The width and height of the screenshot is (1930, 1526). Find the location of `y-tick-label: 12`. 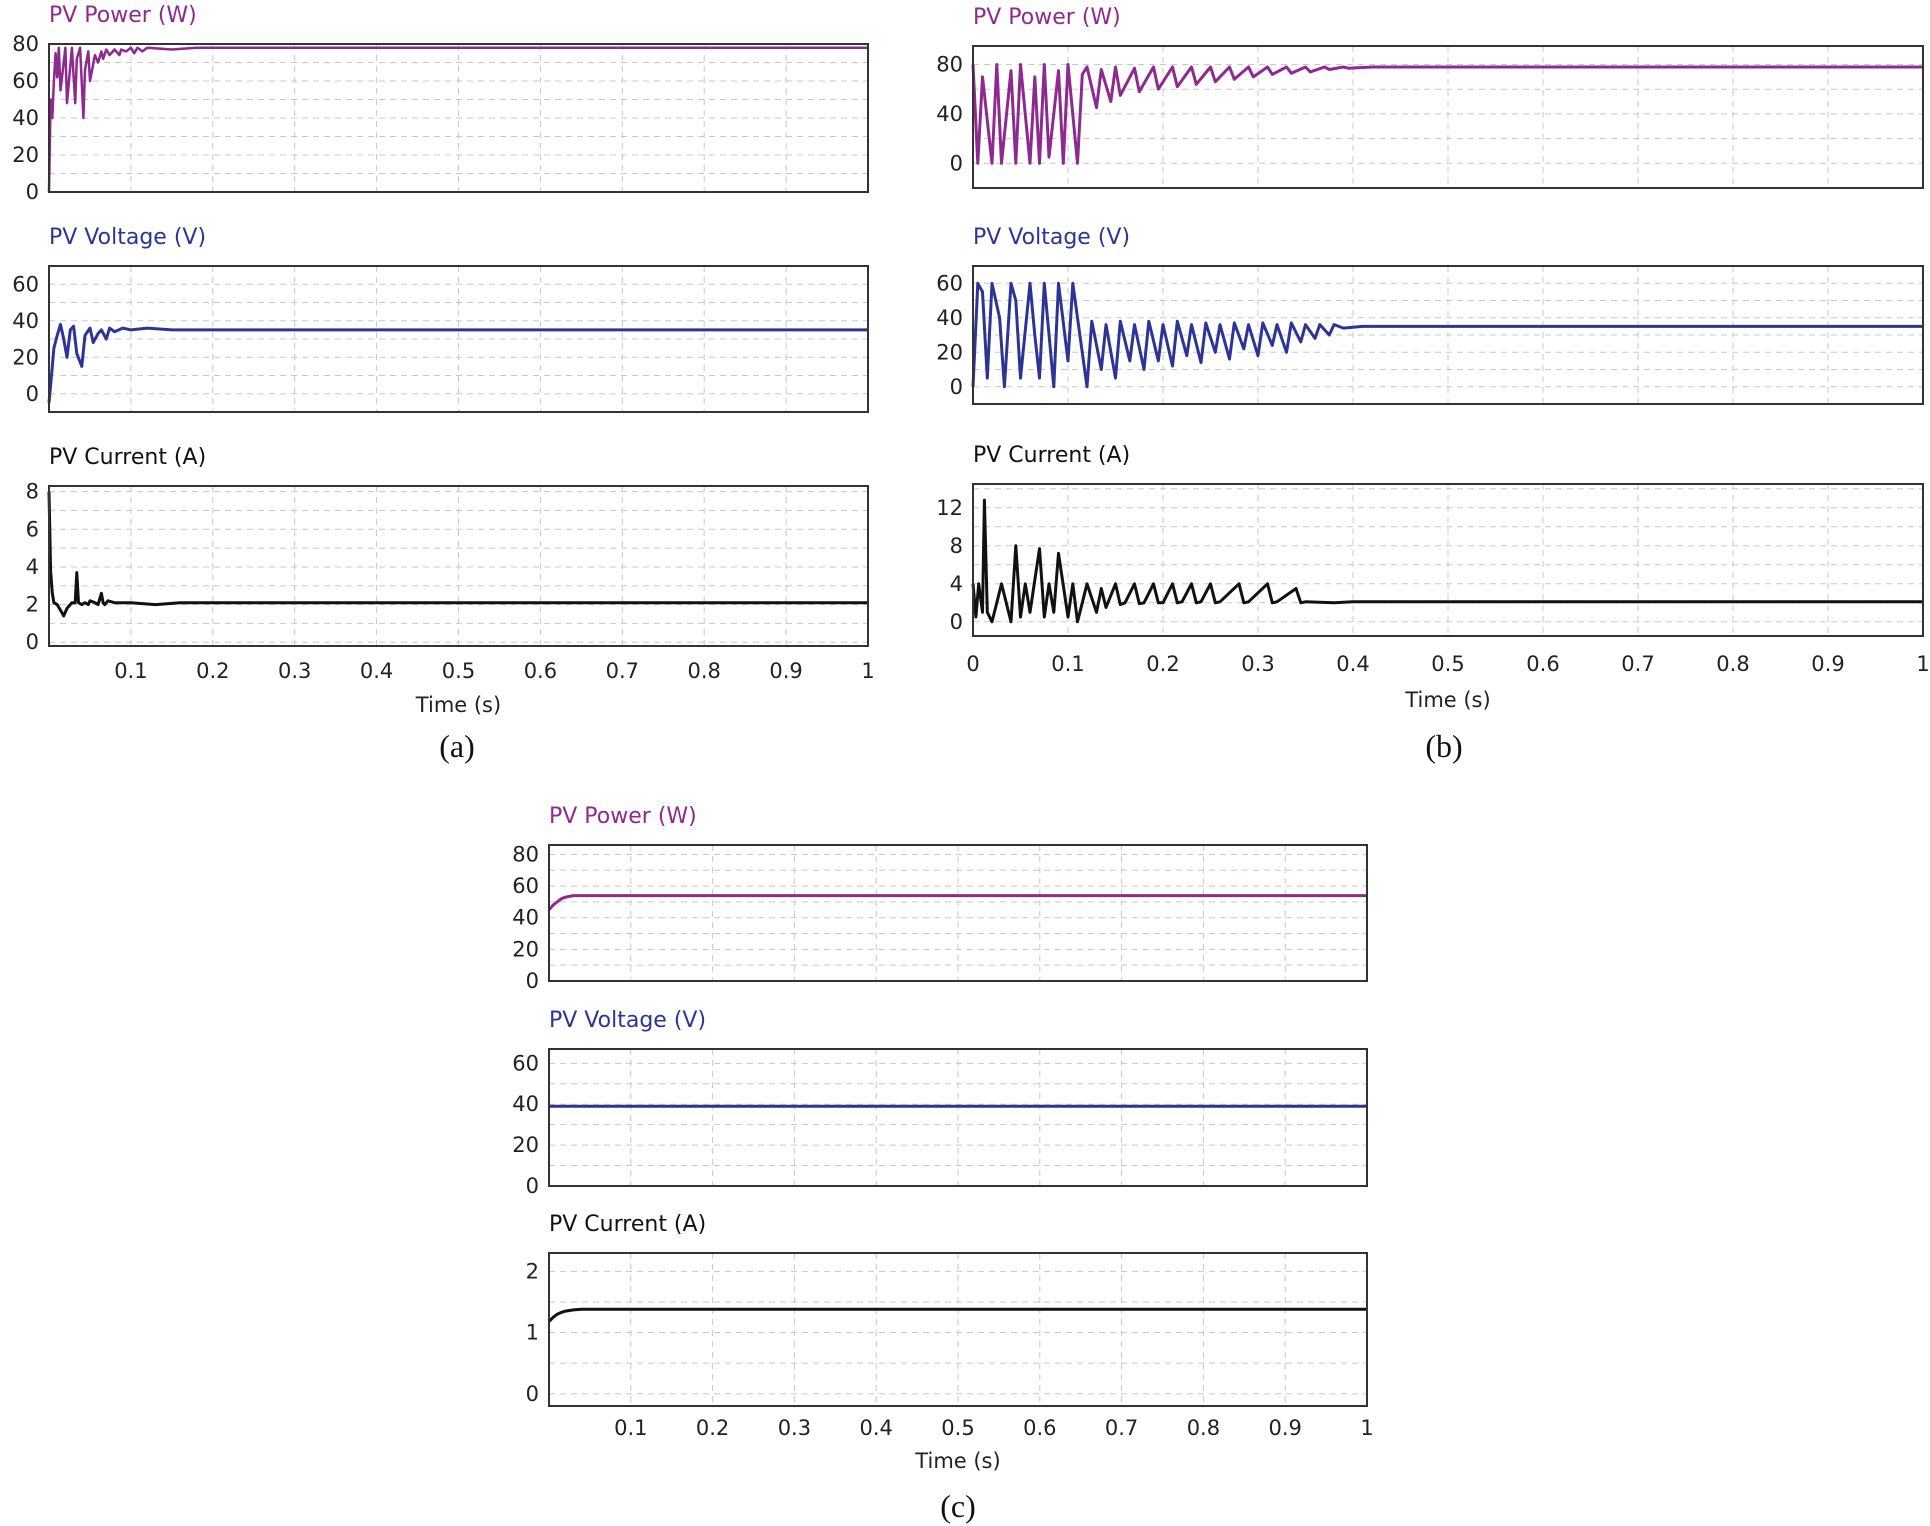

y-tick-label: 12 is located at coordinates (949, 508).